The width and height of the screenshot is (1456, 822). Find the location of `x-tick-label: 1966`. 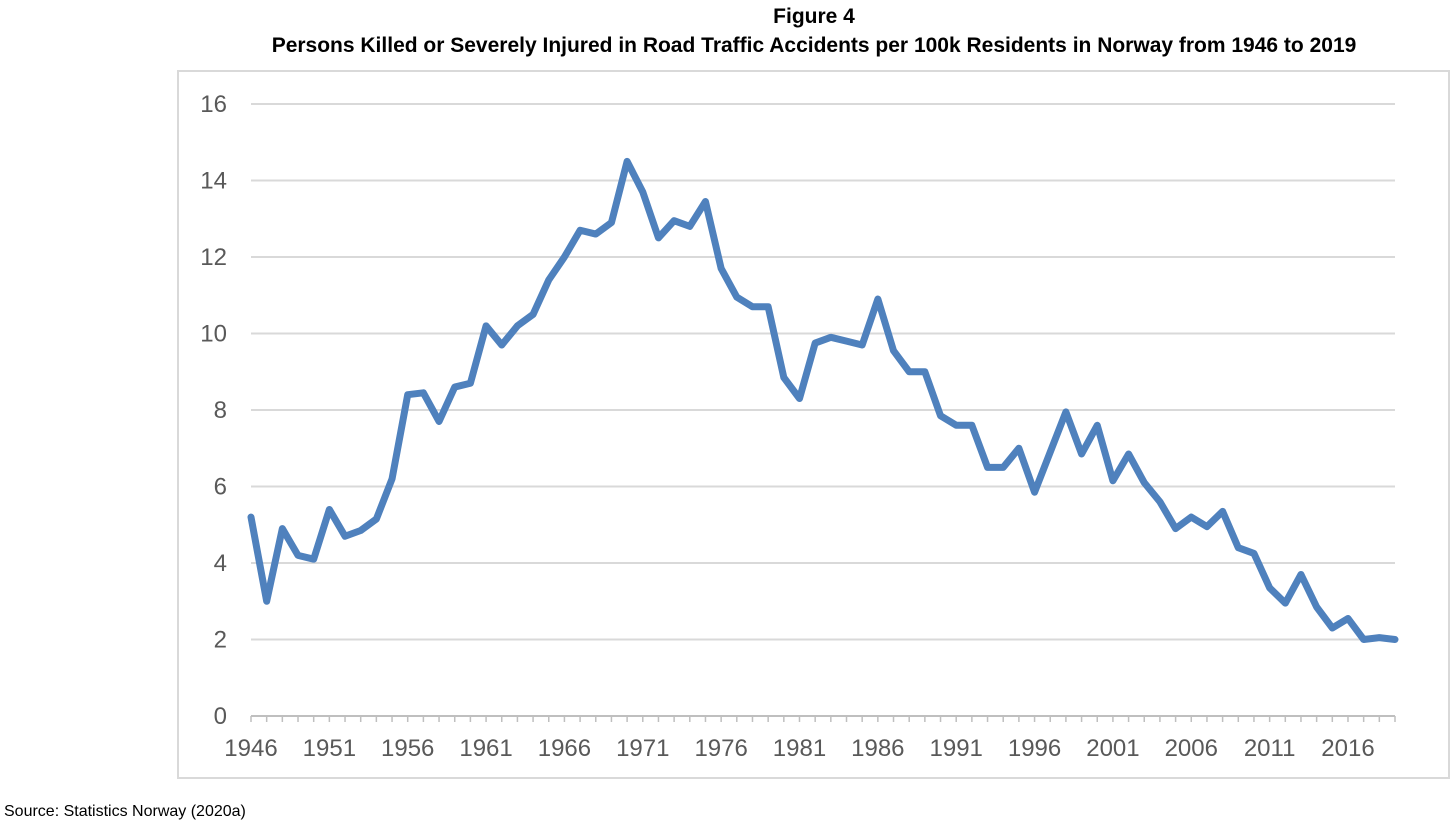

x-tick-label: 1966 is located at coordinates (564, 748).